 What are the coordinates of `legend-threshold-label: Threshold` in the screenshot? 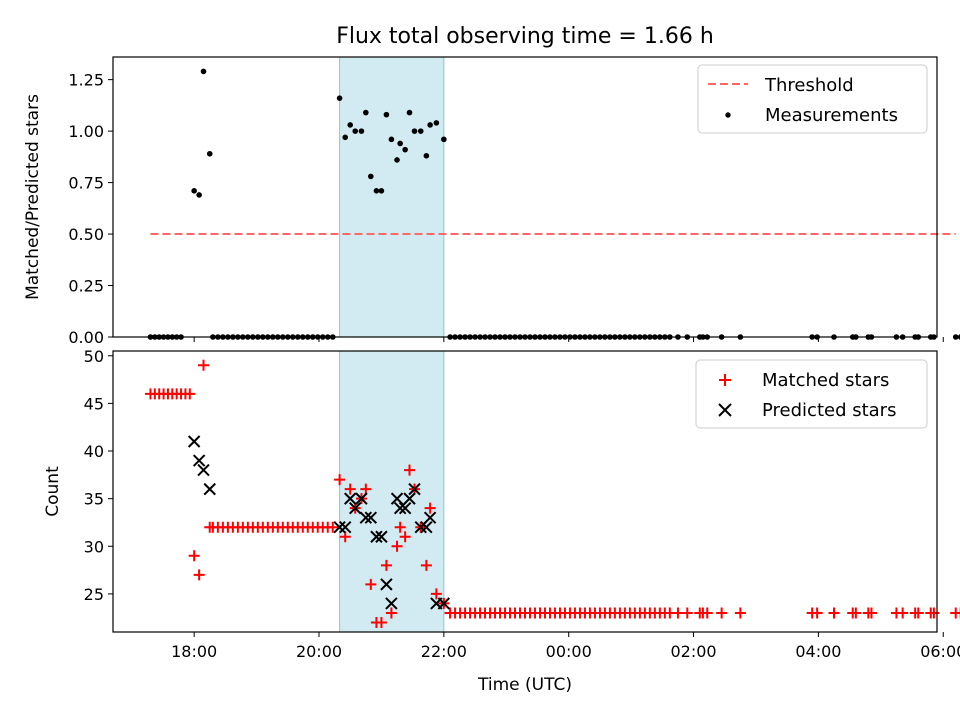 It's located at (809, 85).